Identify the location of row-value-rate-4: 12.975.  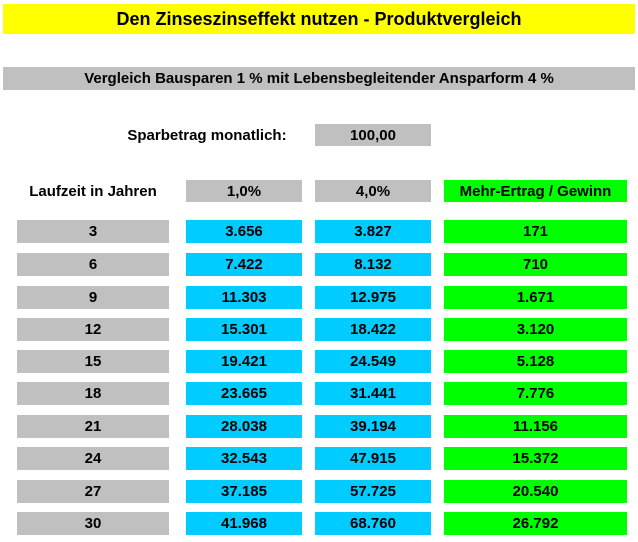
(373, 297).